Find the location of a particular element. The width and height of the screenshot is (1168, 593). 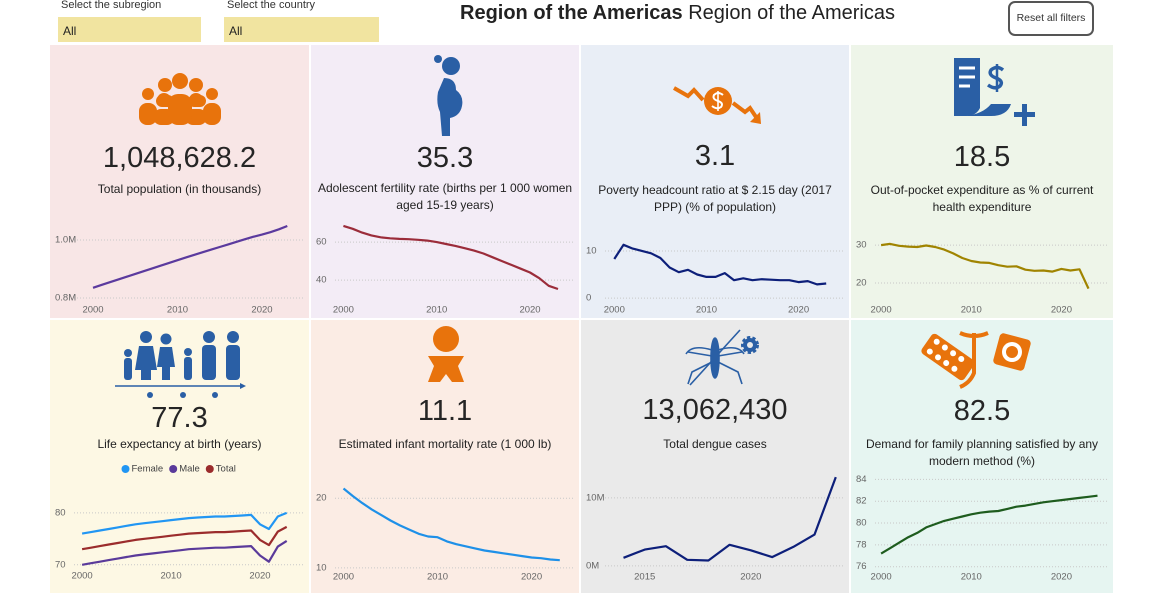

y-tick-label: 0M is located at coordinates (592, 565).